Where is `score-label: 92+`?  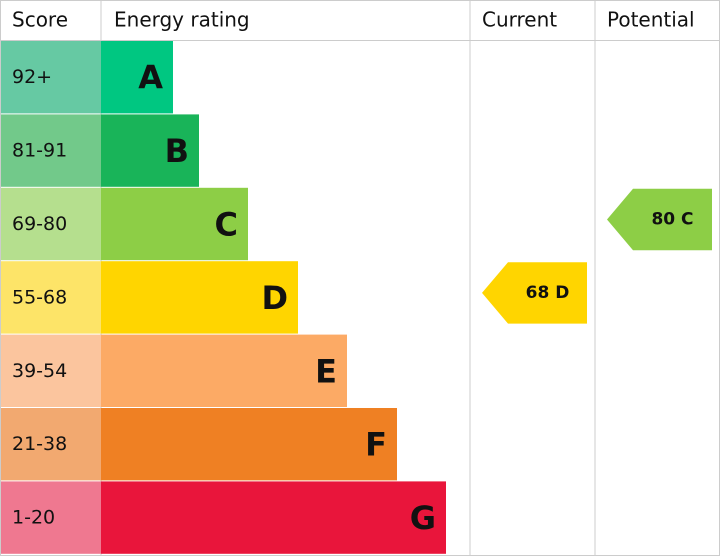 score-label: 92+ is located at coordinates (32, 77).